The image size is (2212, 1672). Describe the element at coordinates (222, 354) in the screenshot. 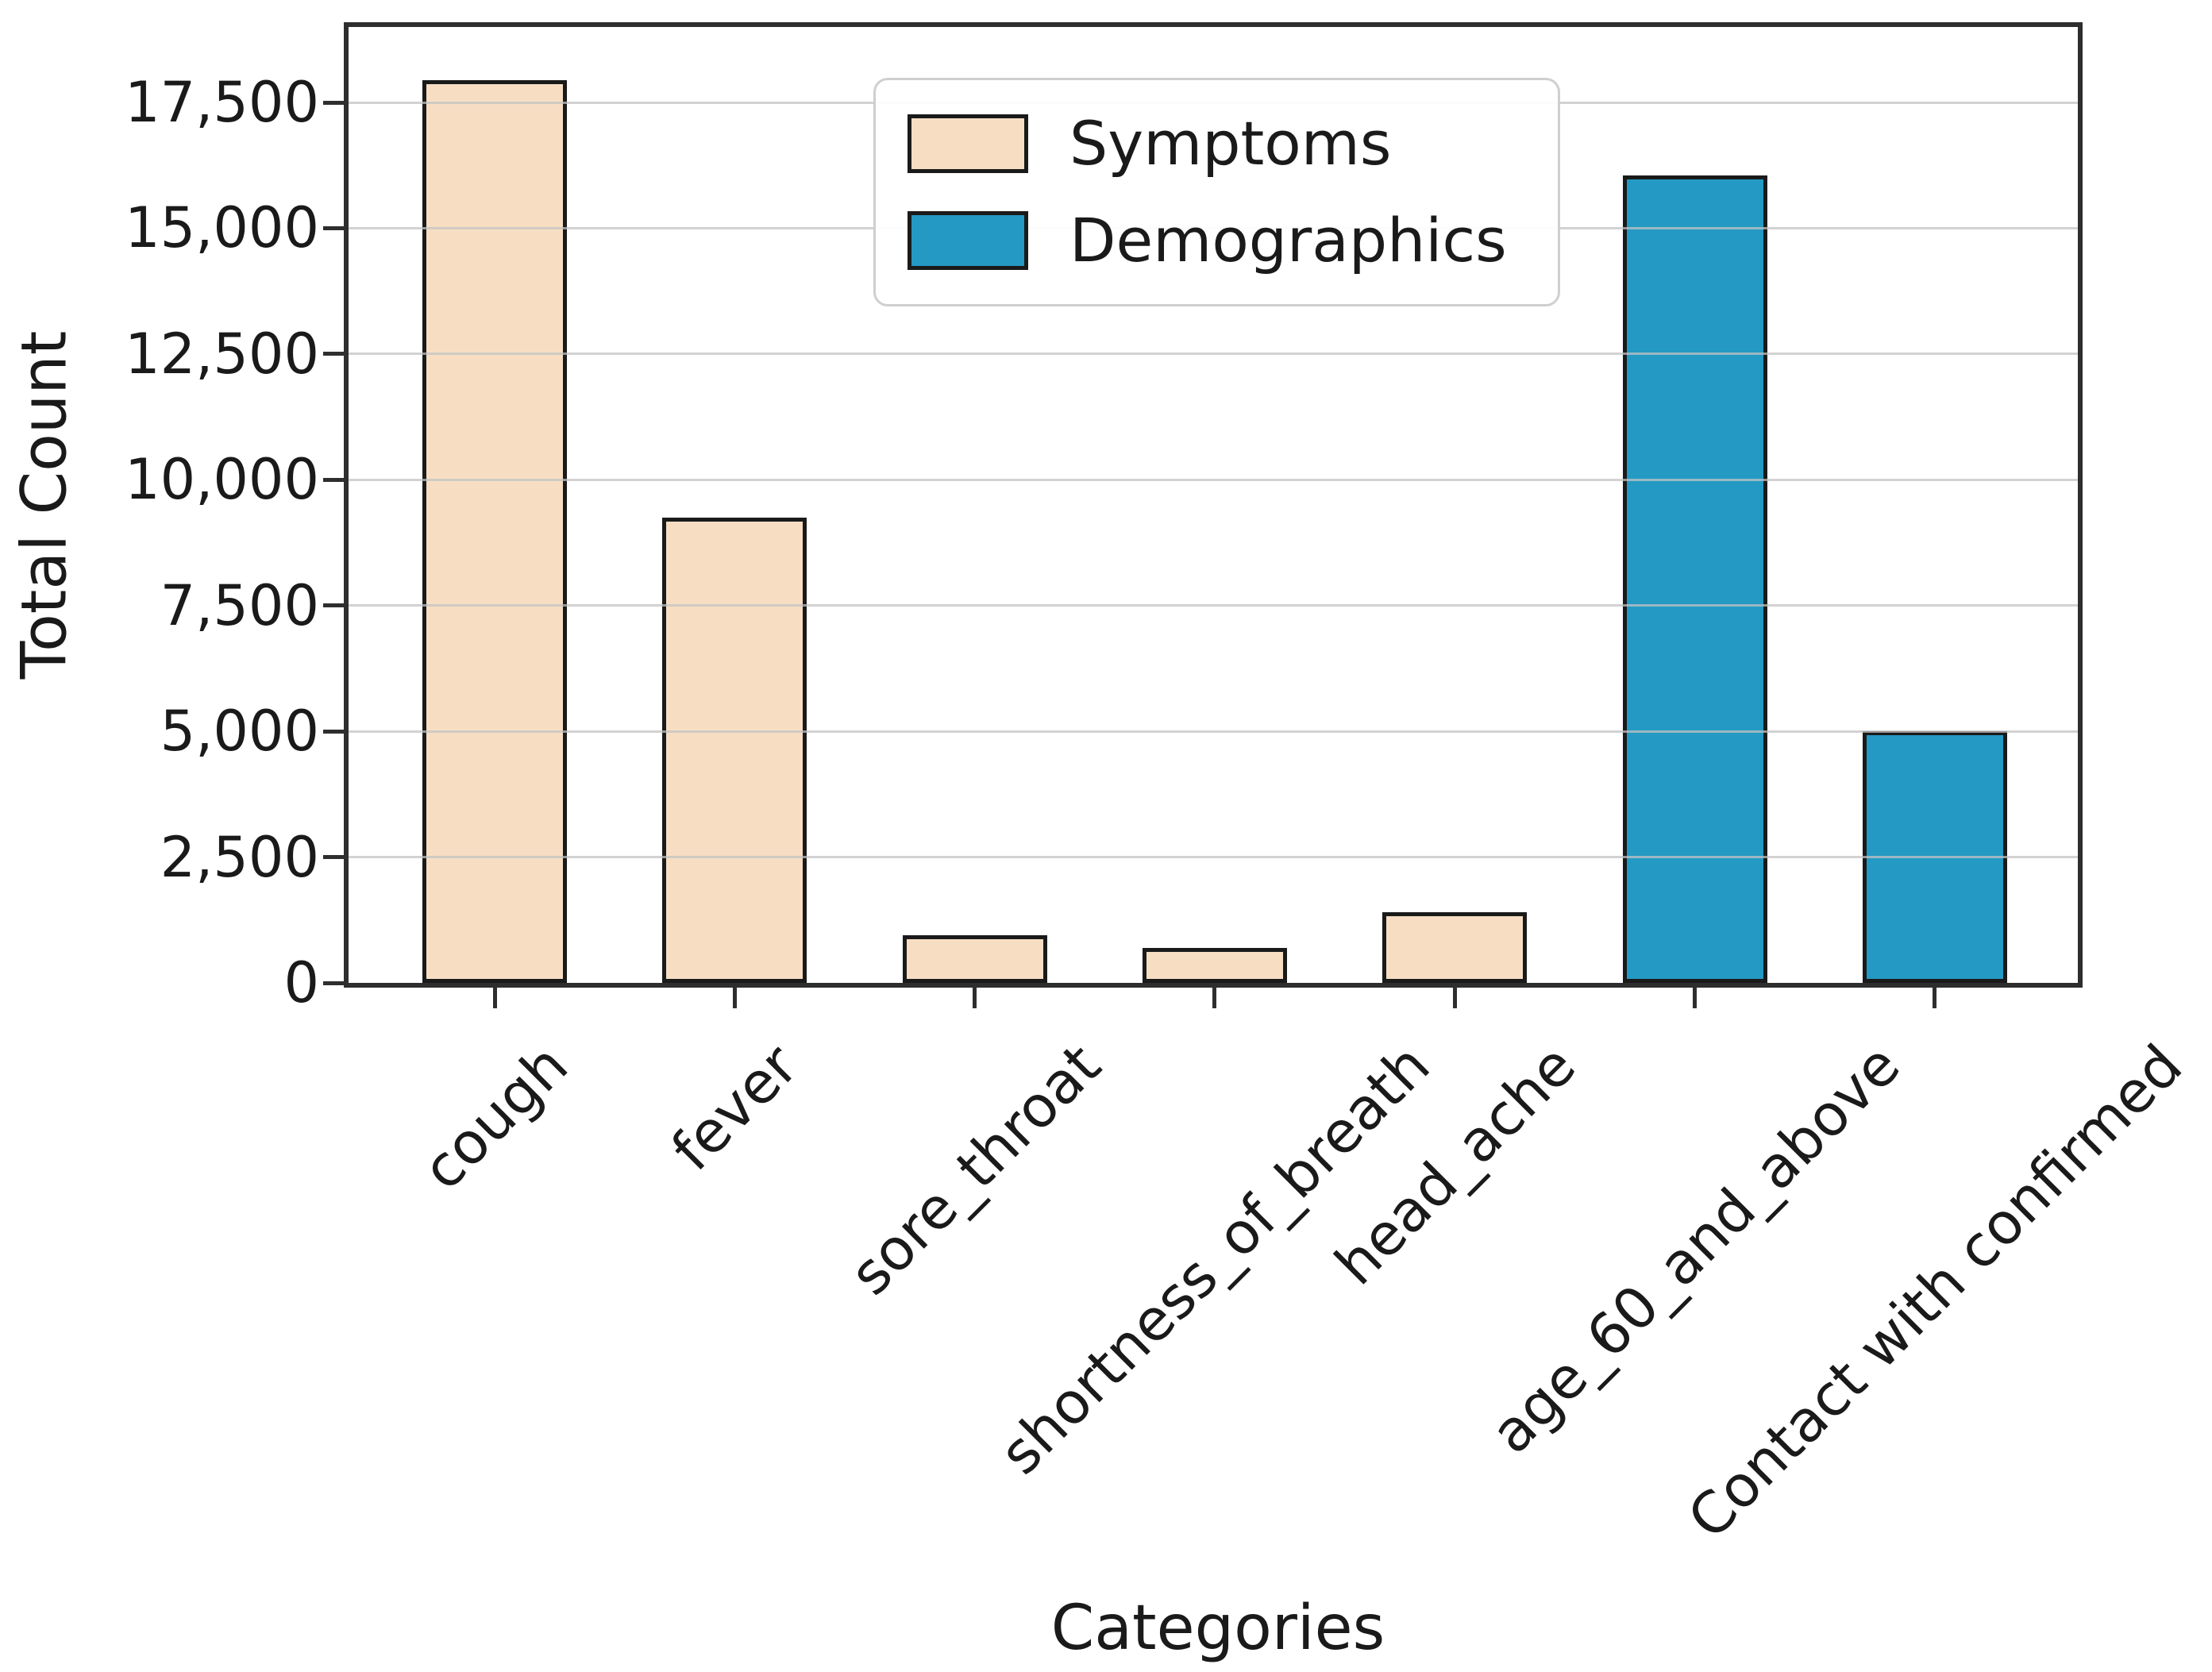

I see `y-tick-label-12500: 12,500` at that location.